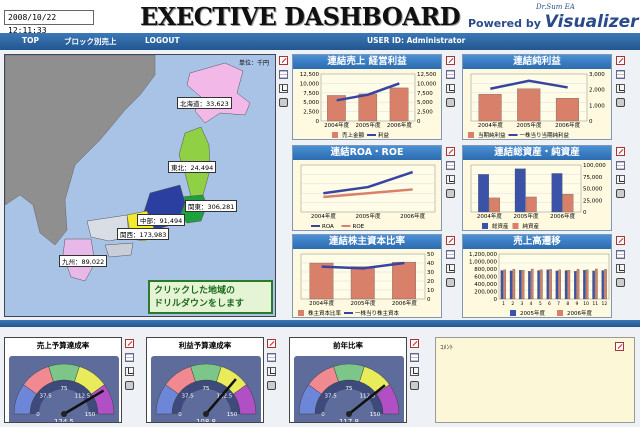 The height and width of the screenshot is (427, 640). Describe the element at coordinates (211, 206) in the screenshot. I see `region-label-kanto: 関東：306,281` at that location.